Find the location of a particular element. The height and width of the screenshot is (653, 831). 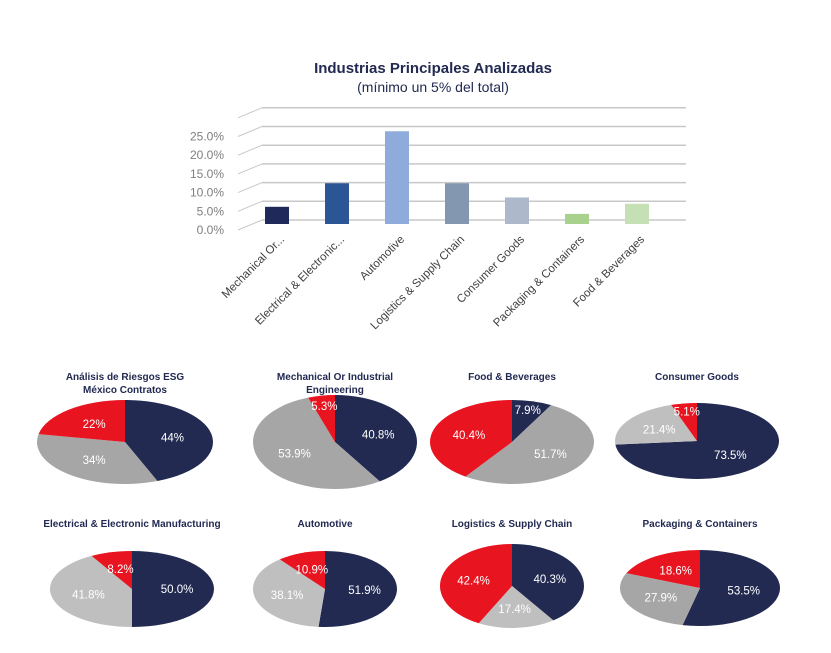

bar-chart-subtitle: (mínimo un 5% del total) is located at coordinates (433, 87).